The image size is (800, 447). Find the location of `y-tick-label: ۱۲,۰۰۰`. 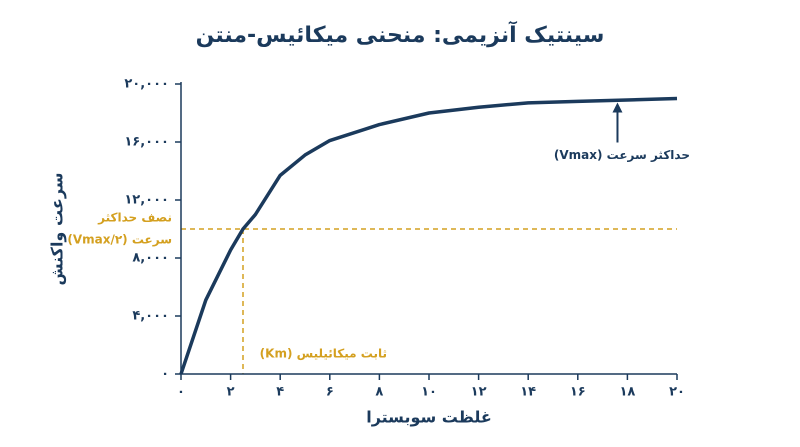

y-tick-label: ۱۲,۰۰۰ is located at coordinates (146, 200).